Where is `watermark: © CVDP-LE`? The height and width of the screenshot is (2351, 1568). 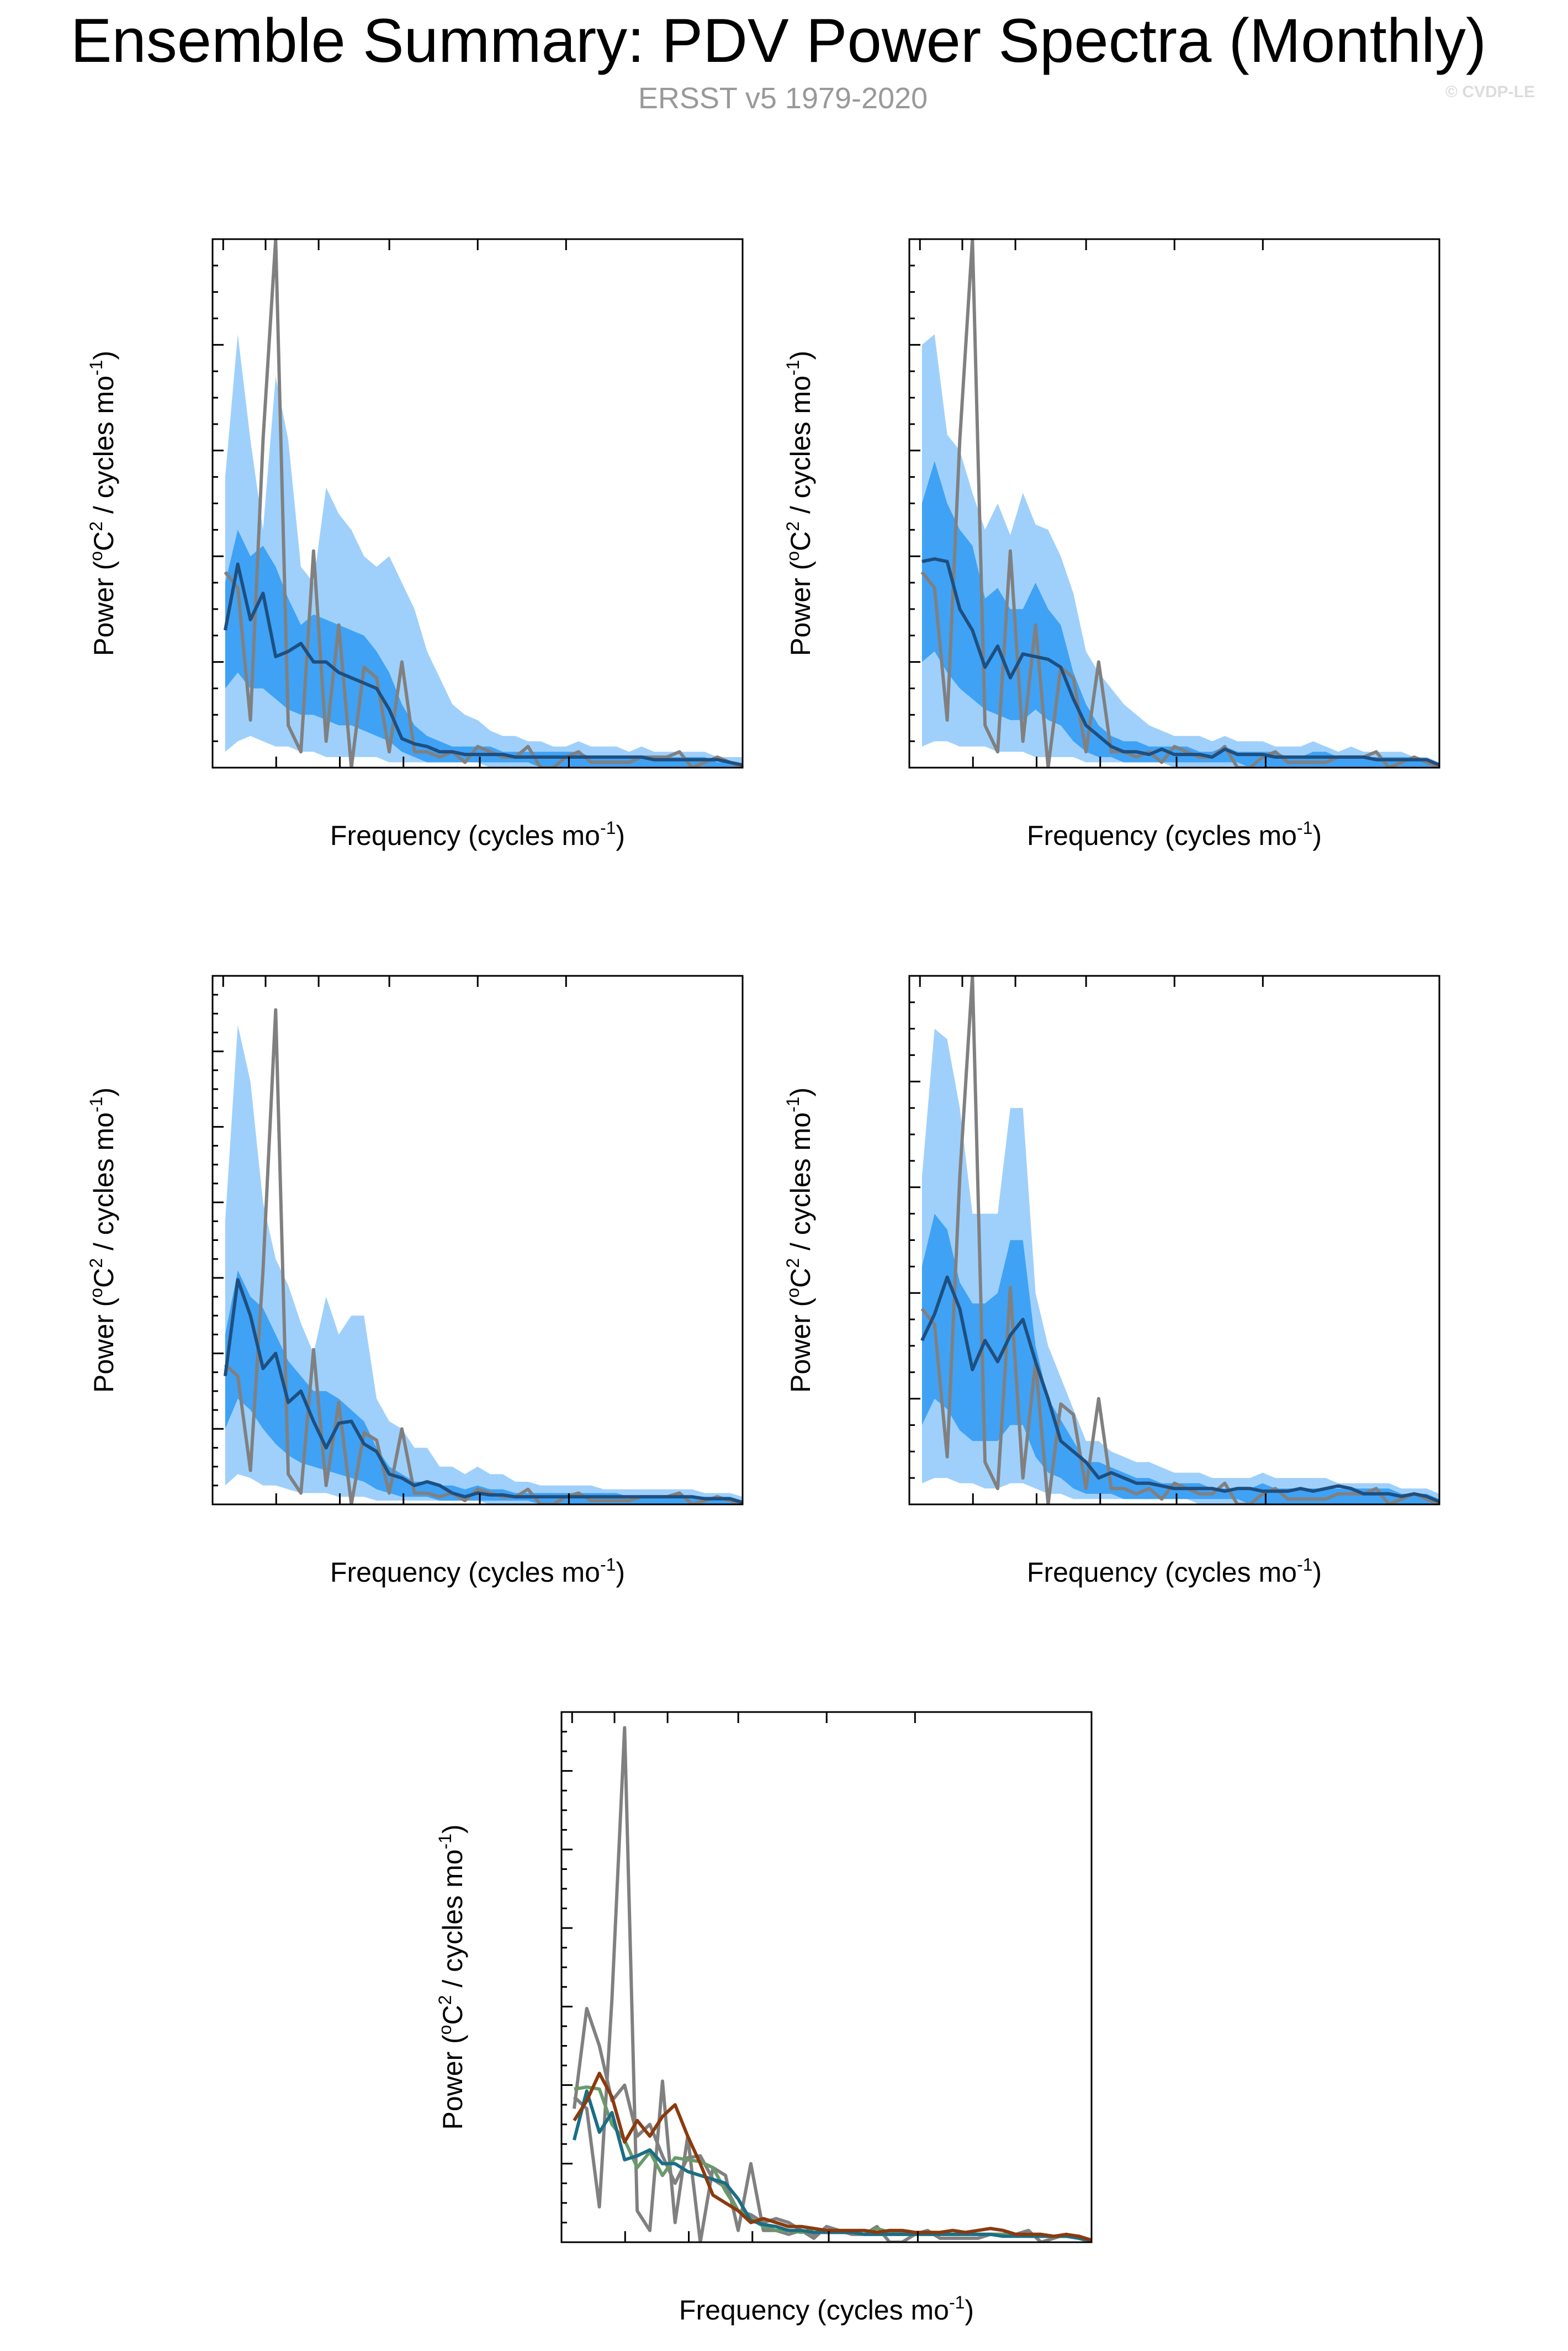 watermark: © CVDP-LE is located at coordinates (1490, 92).